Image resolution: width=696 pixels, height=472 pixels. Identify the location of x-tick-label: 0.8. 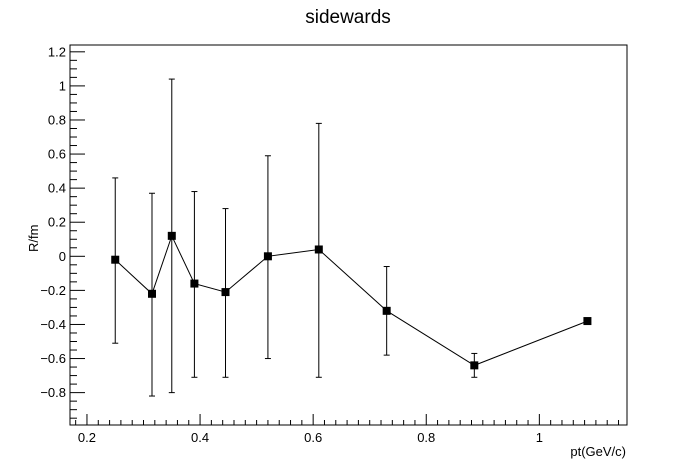
(426, 437).